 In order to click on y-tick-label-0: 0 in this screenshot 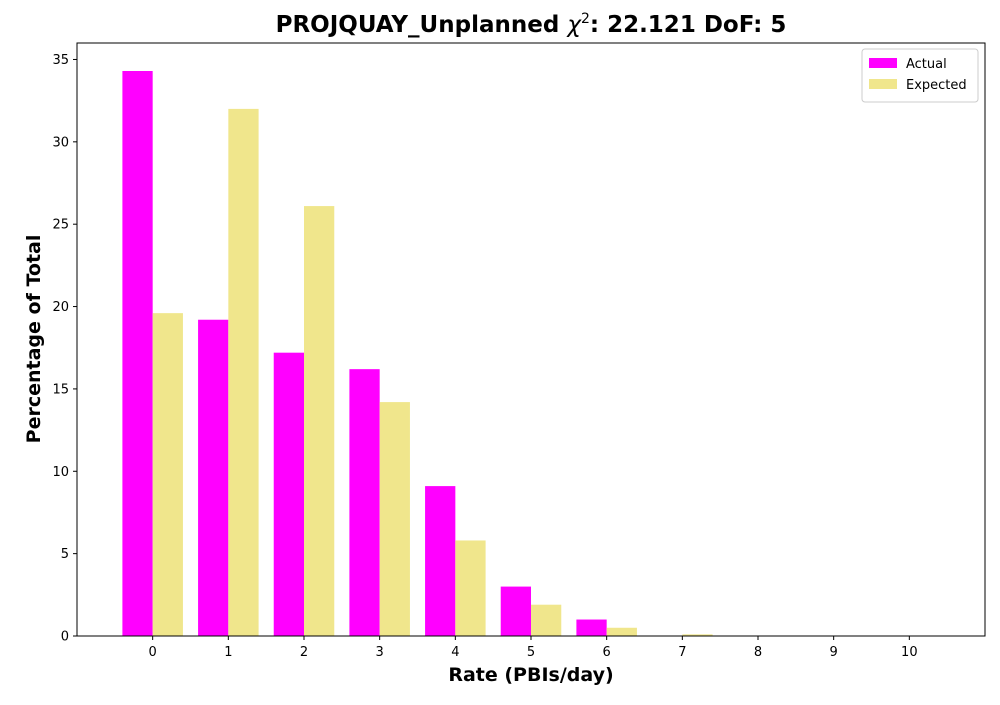, I will do `click(65, 637)`.